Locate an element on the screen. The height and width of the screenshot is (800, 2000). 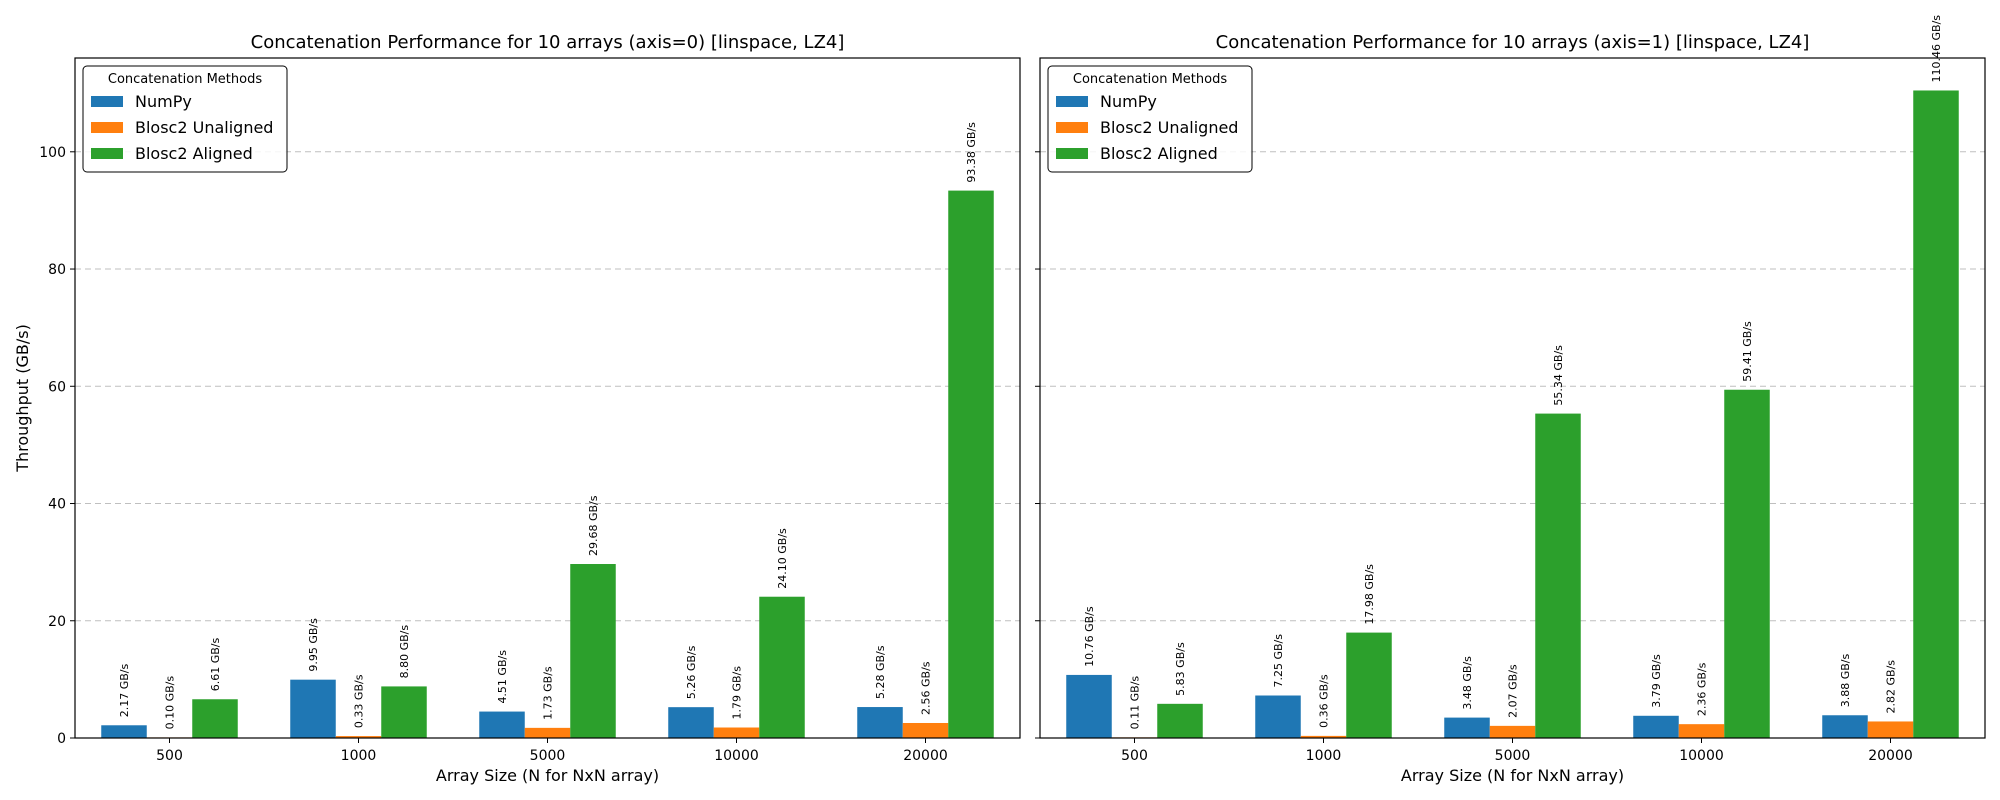
bar-value-label: 24.10 GB/s is located at coordinates (782, 558).